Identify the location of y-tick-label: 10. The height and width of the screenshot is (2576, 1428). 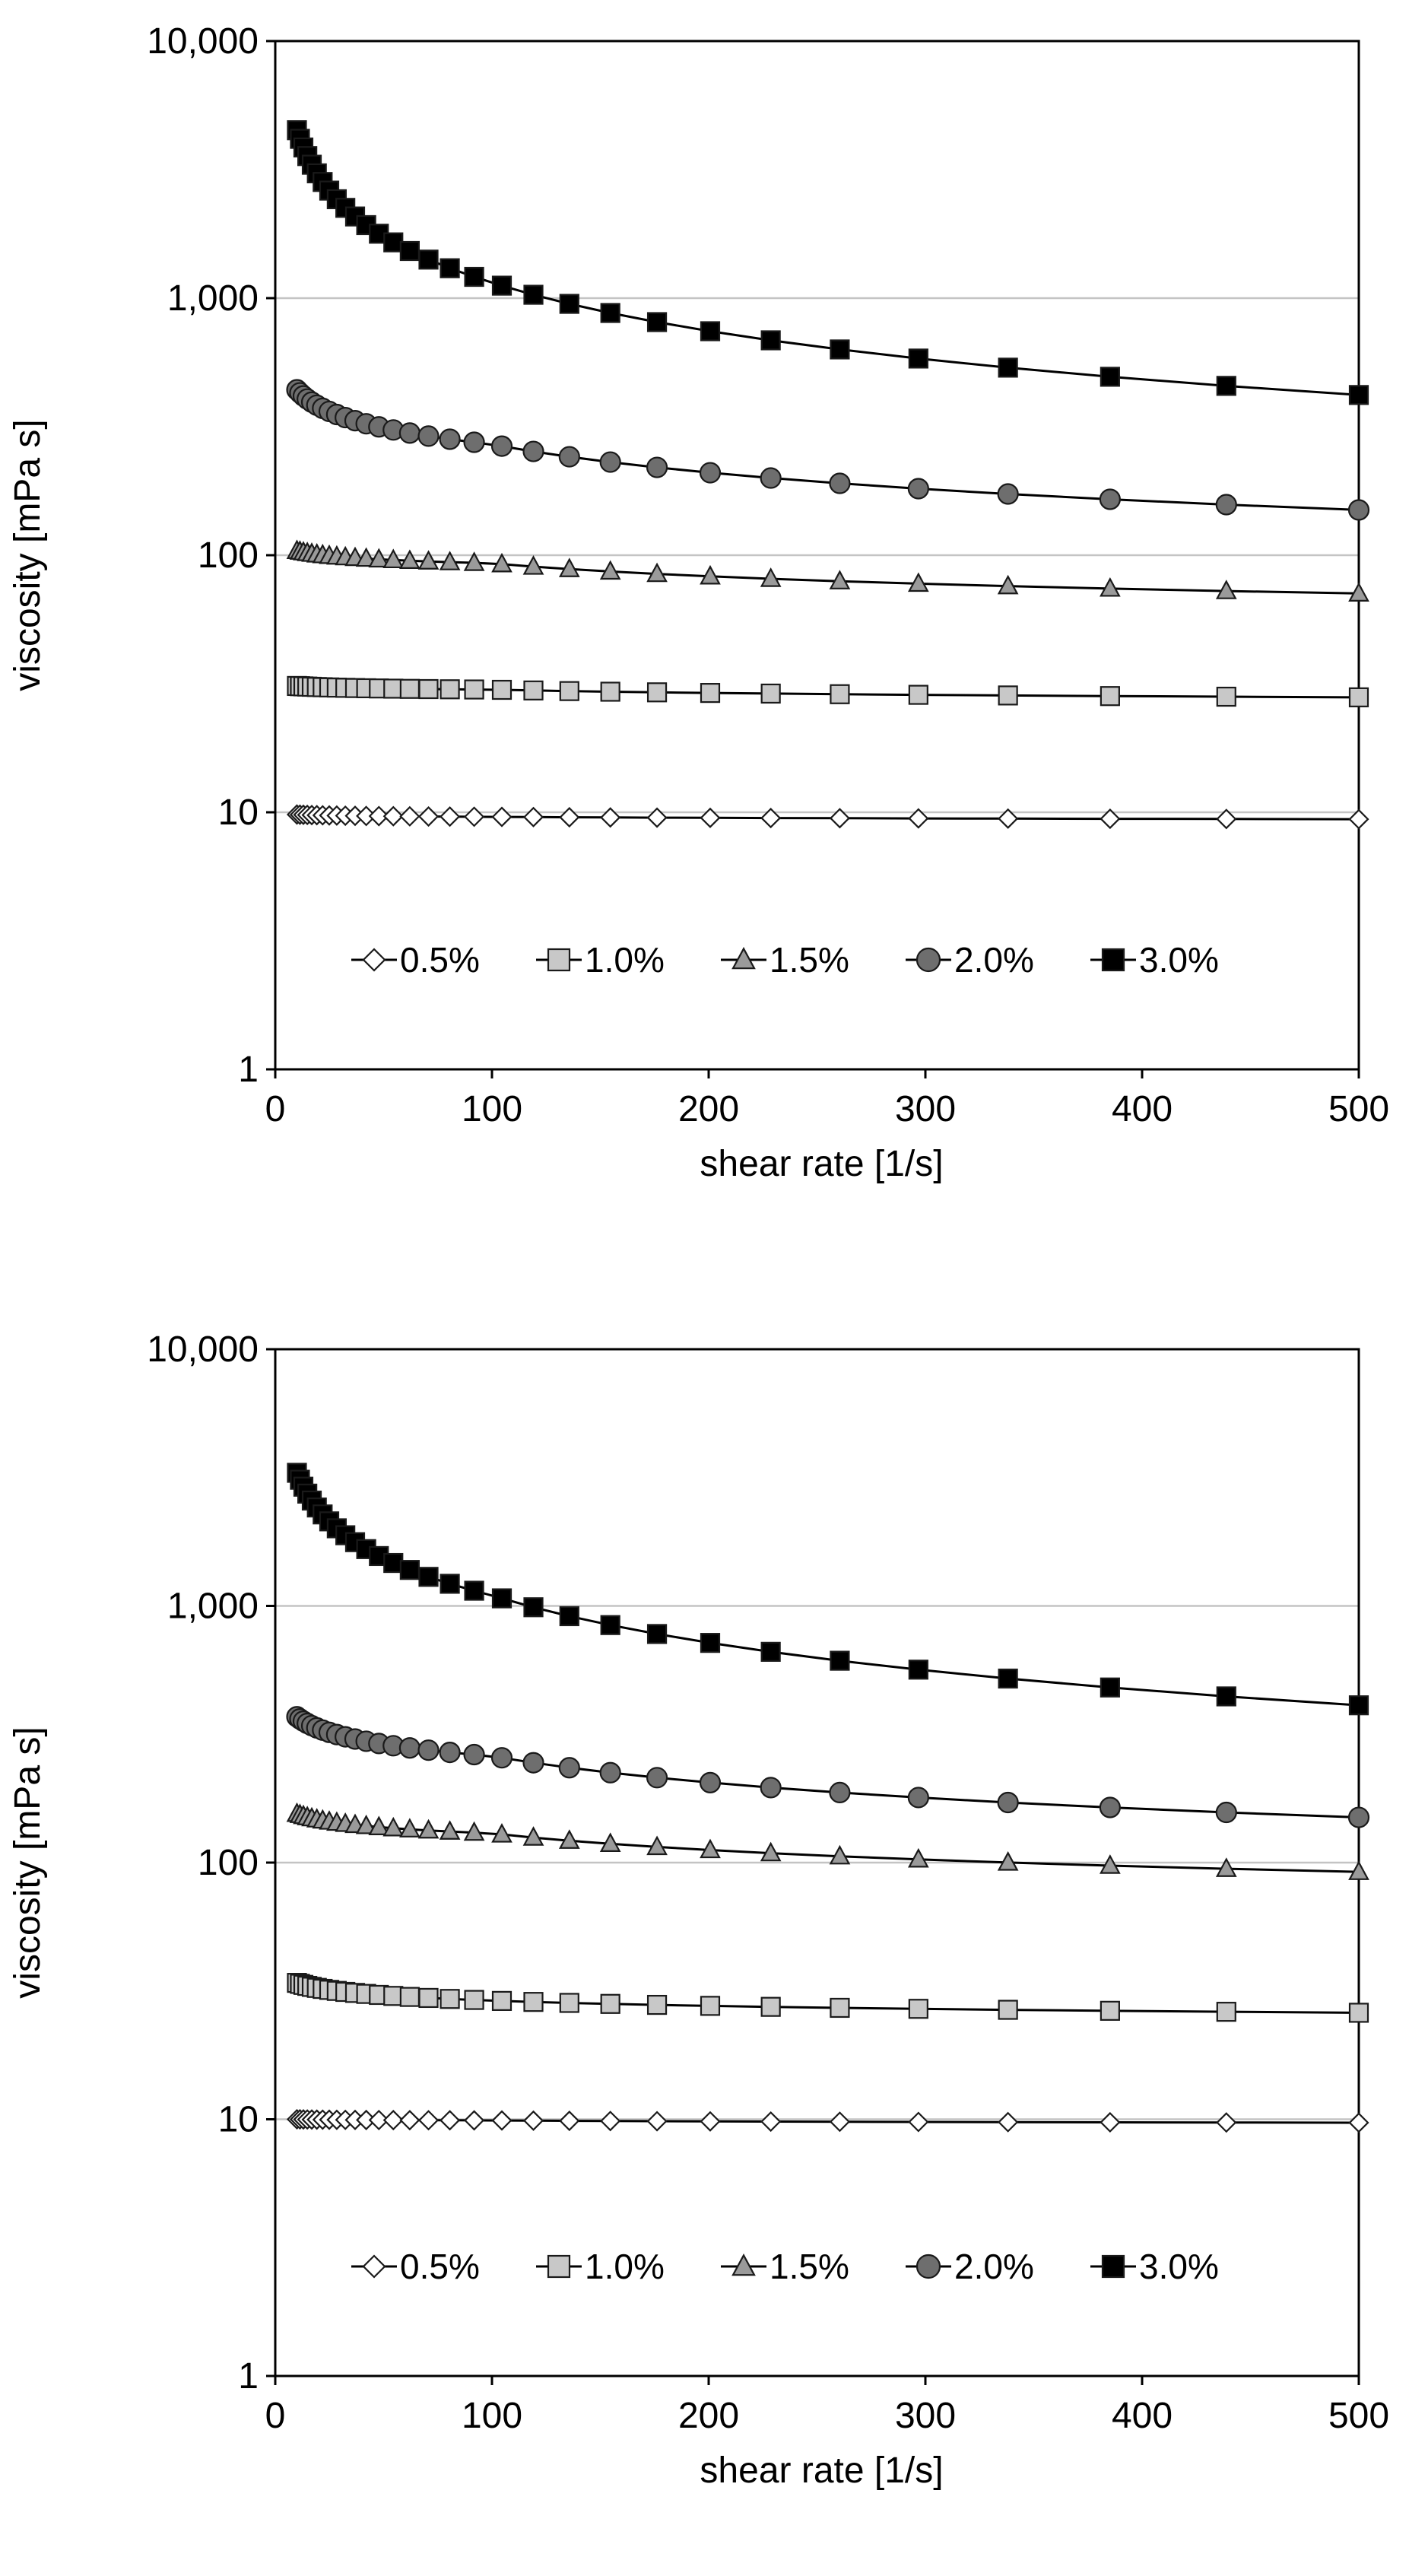
(238, 2120).